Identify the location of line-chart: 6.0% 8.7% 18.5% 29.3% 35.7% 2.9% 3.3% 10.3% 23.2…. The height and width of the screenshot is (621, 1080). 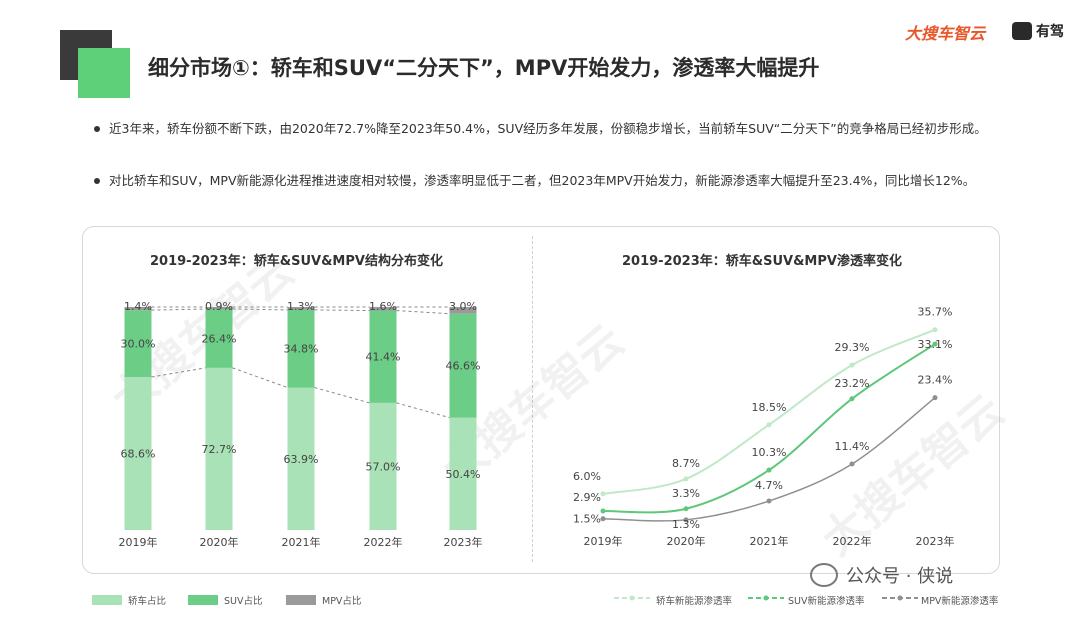
(764, 427).